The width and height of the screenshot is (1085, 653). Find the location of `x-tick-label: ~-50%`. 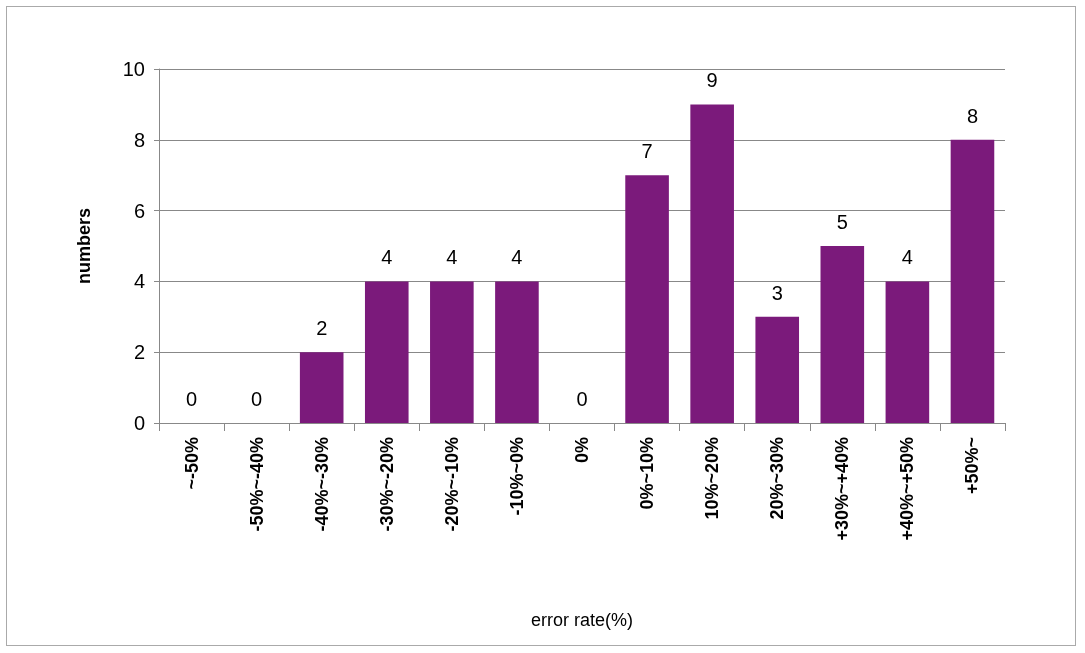

x-tick-label: ~-50% is located at coordinates (191, 463).